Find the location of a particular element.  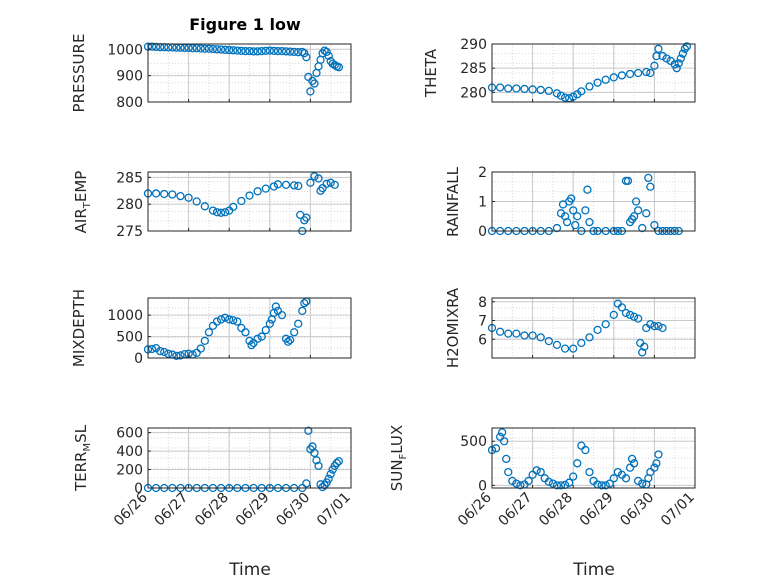

panel-sun-flux-axes-box is located at coordinates (593, 458).